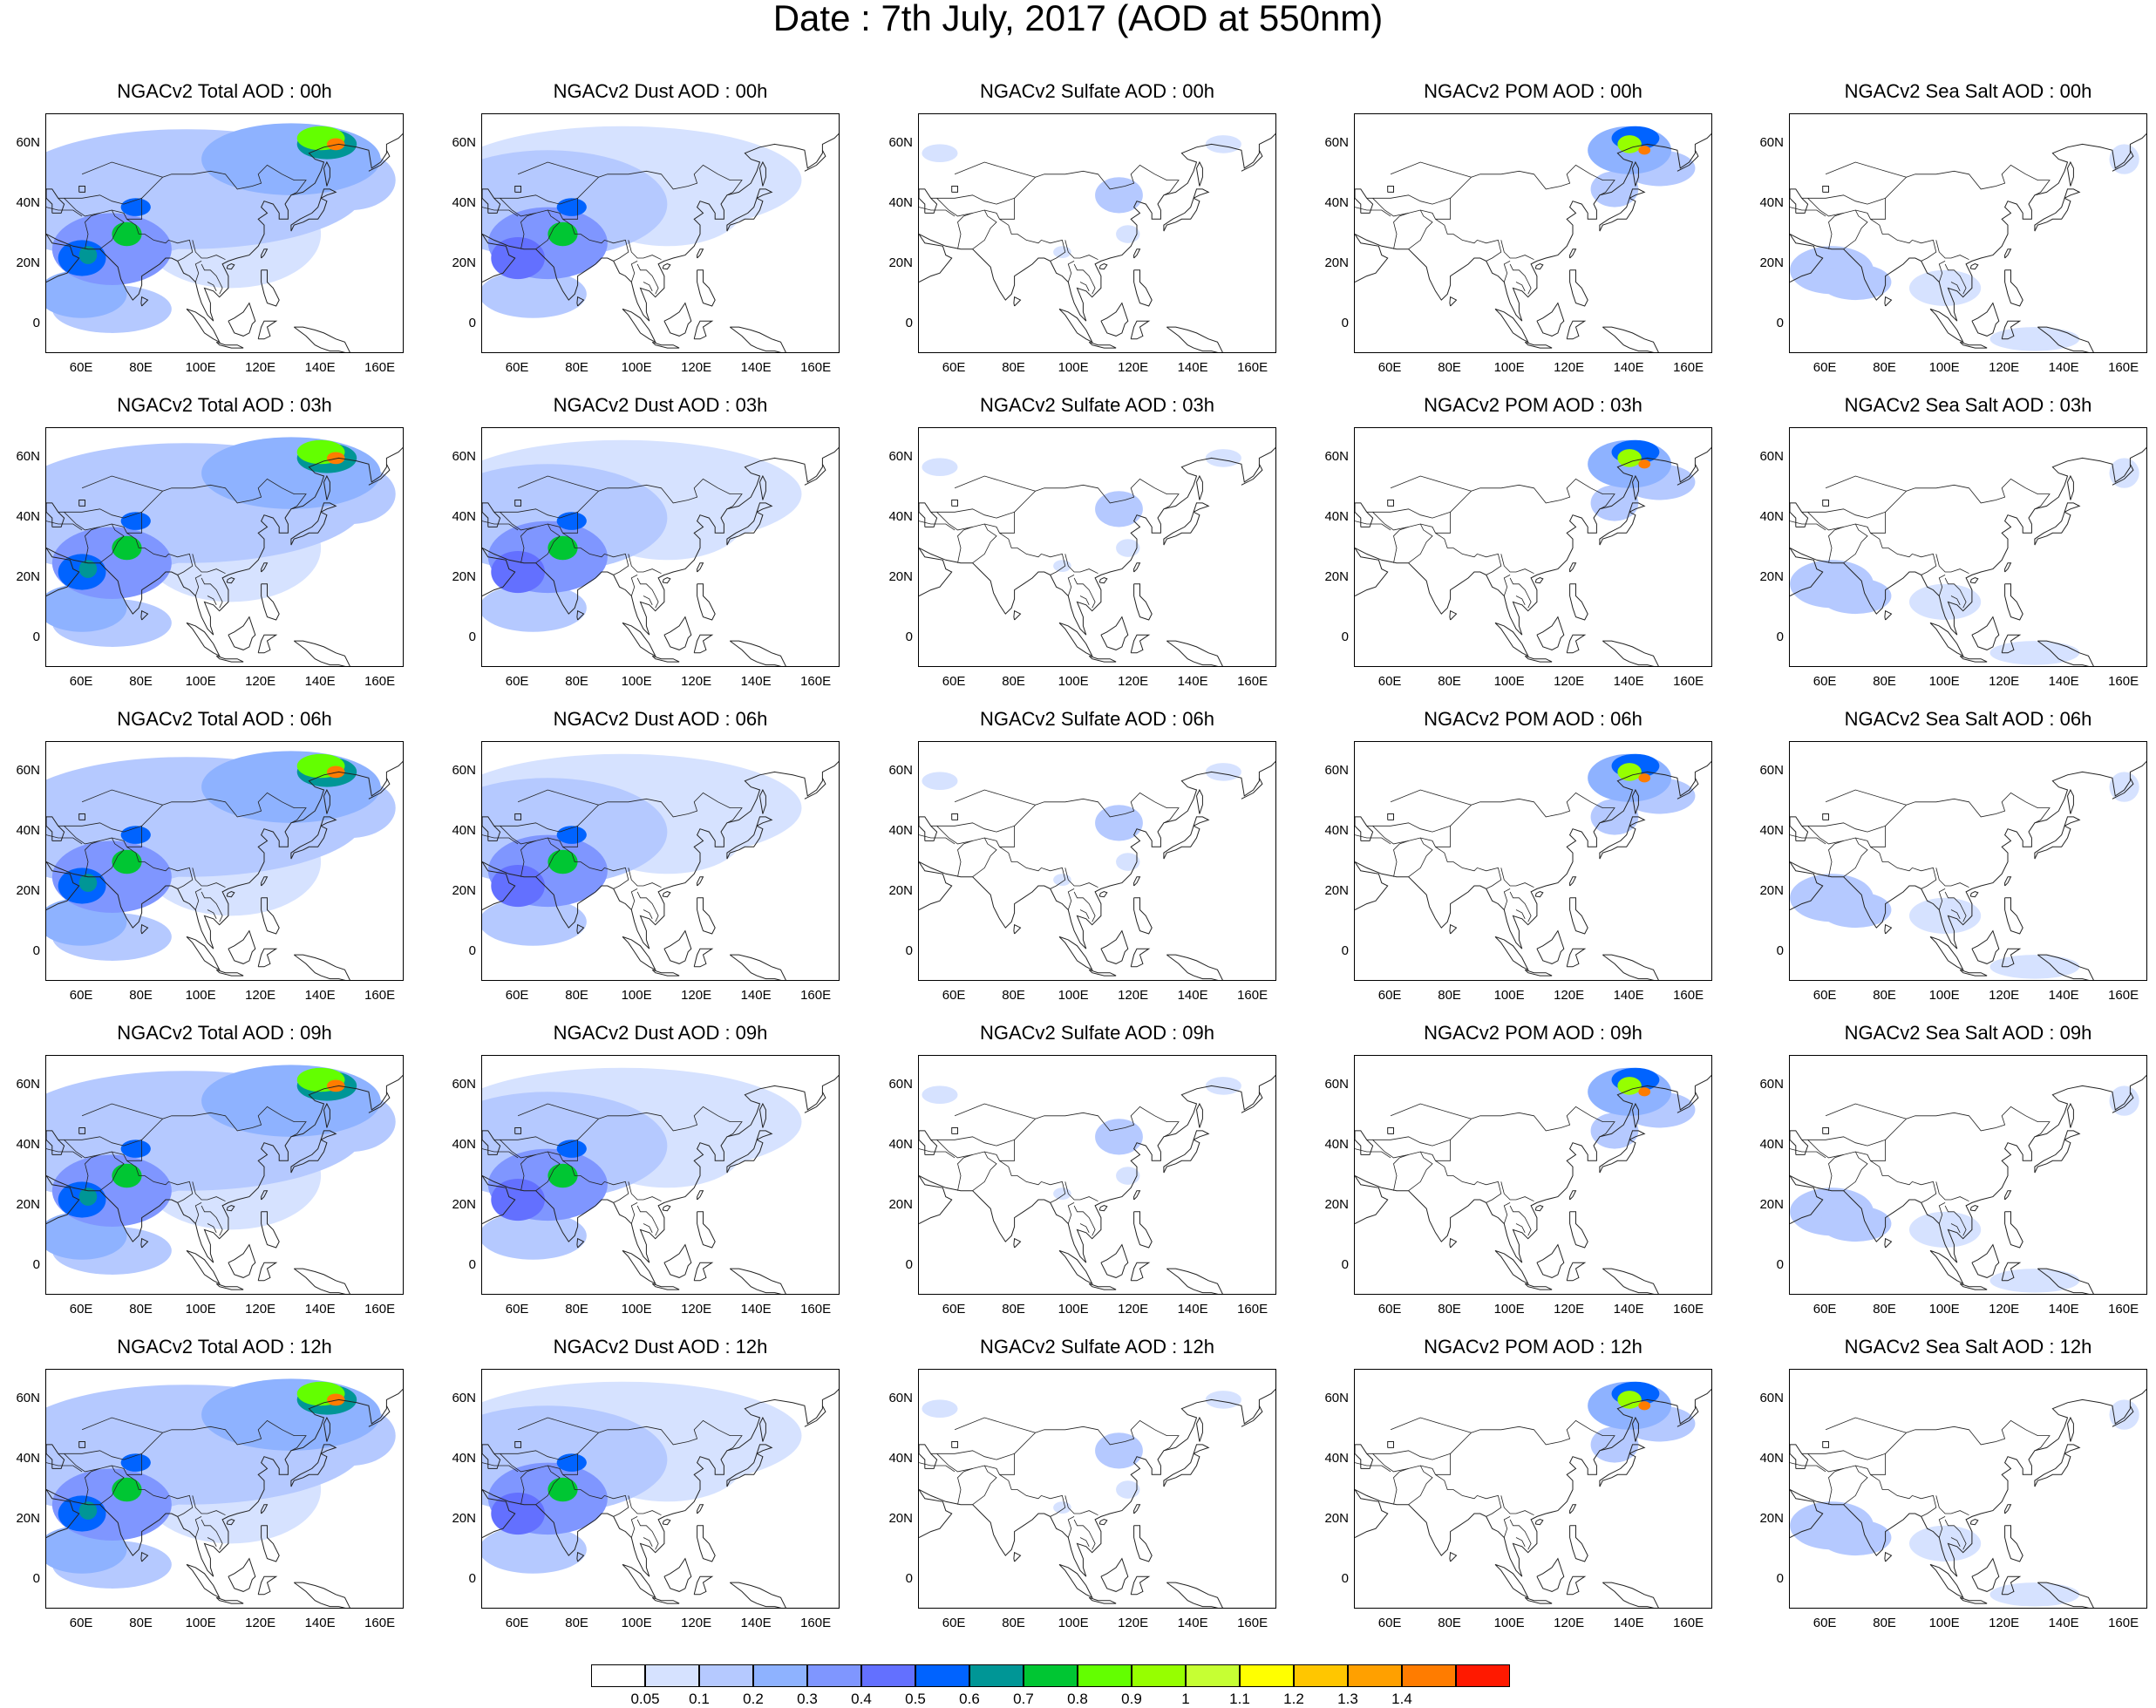 The height and width of the screenshot is (1708, 2156). I want to click on lat-tick-label: 20N, so click(1336, 576).